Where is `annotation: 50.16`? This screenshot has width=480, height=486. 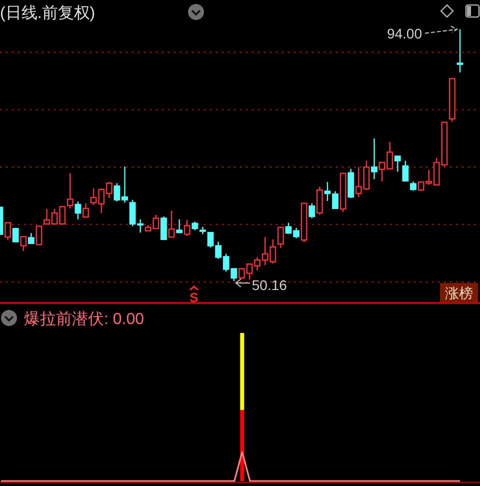
annotation: 50.16 is located at coordinates (270, 285).